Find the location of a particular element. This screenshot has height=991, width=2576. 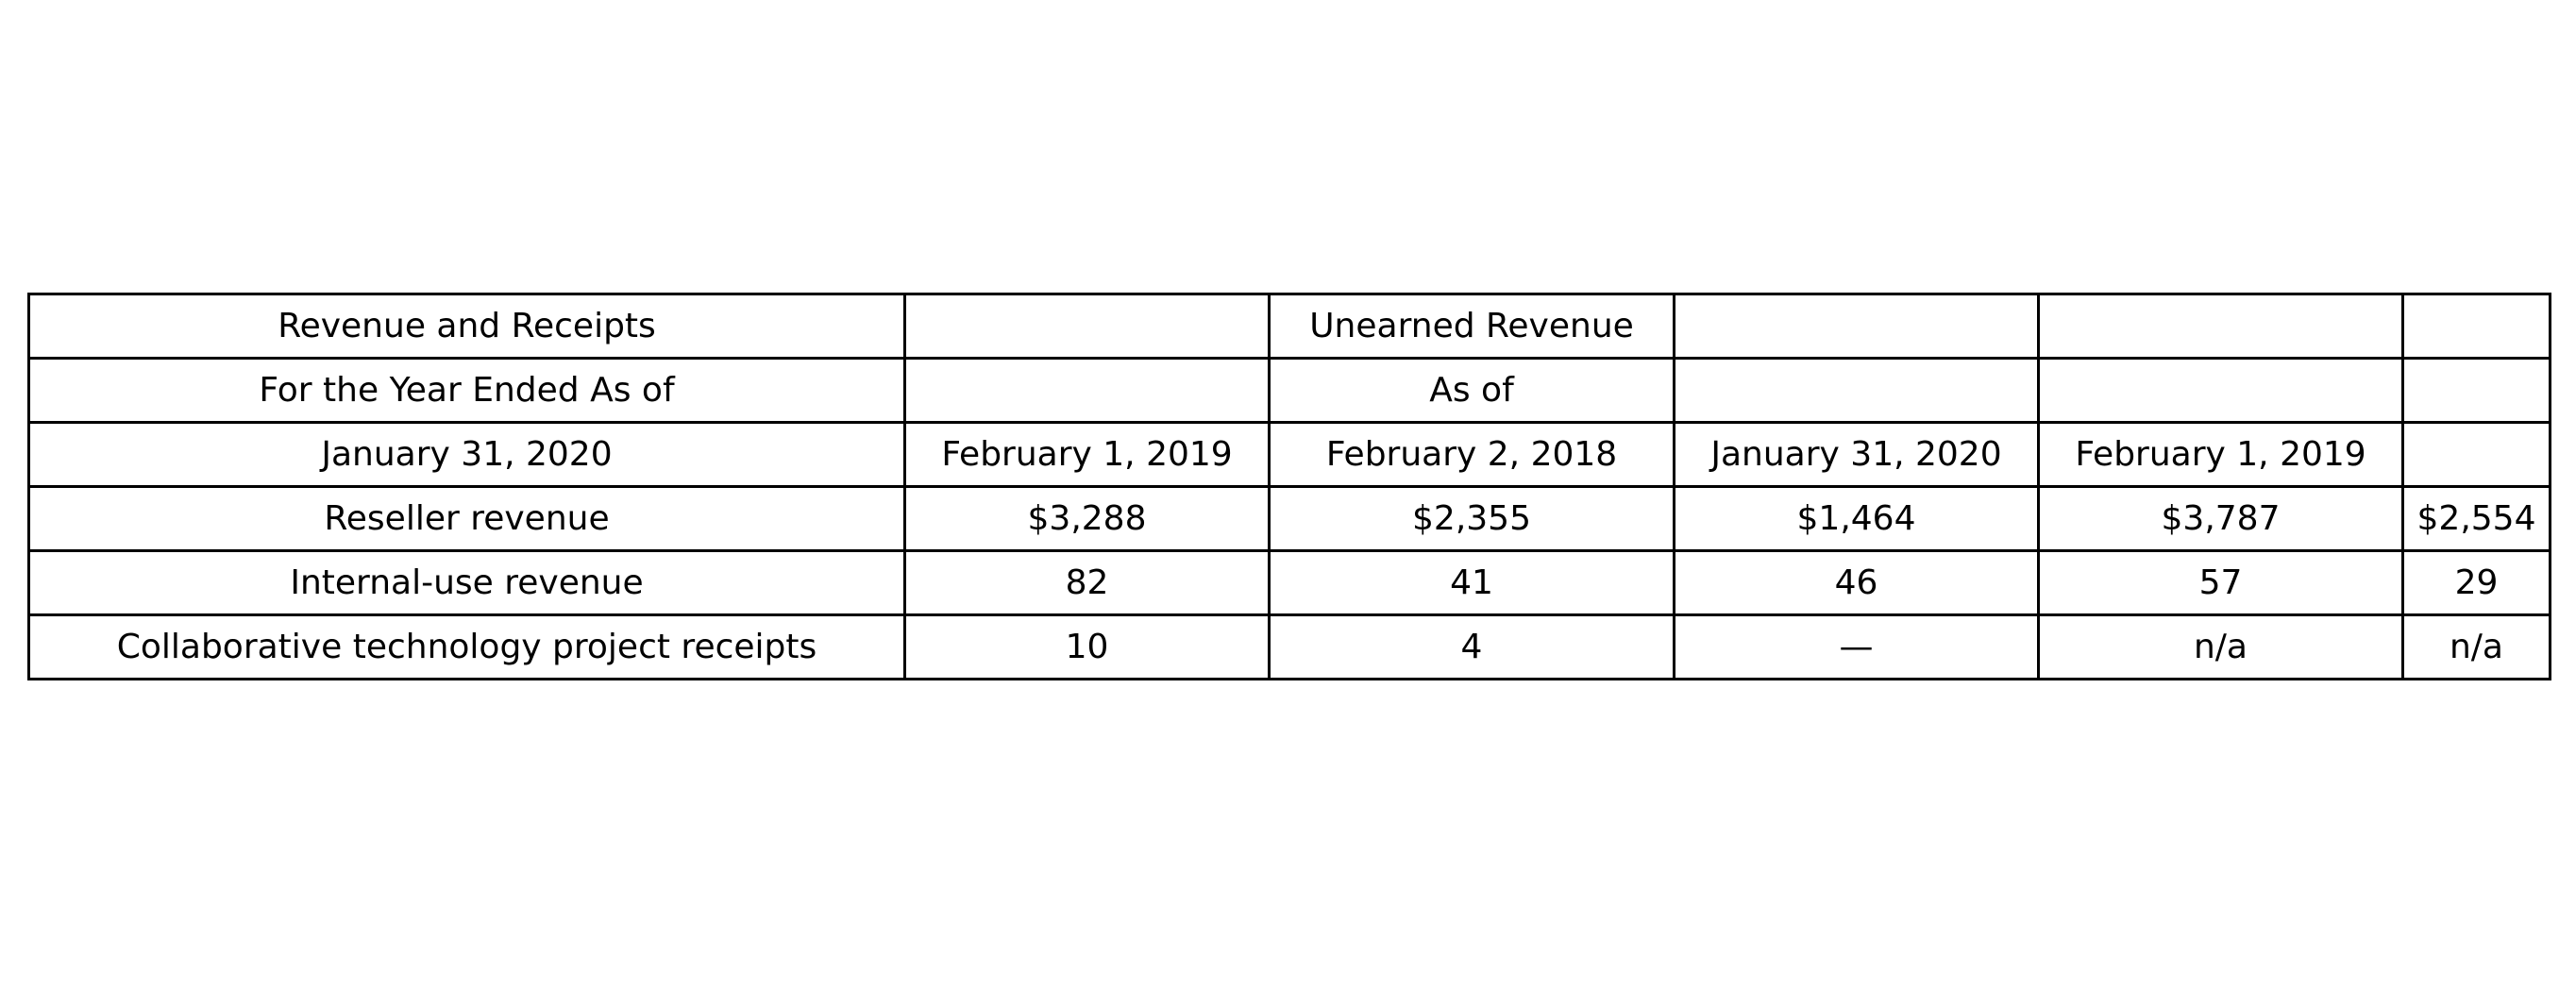

table-cell-r3-c4: $3,787 is located at coordinates (2220, 518).